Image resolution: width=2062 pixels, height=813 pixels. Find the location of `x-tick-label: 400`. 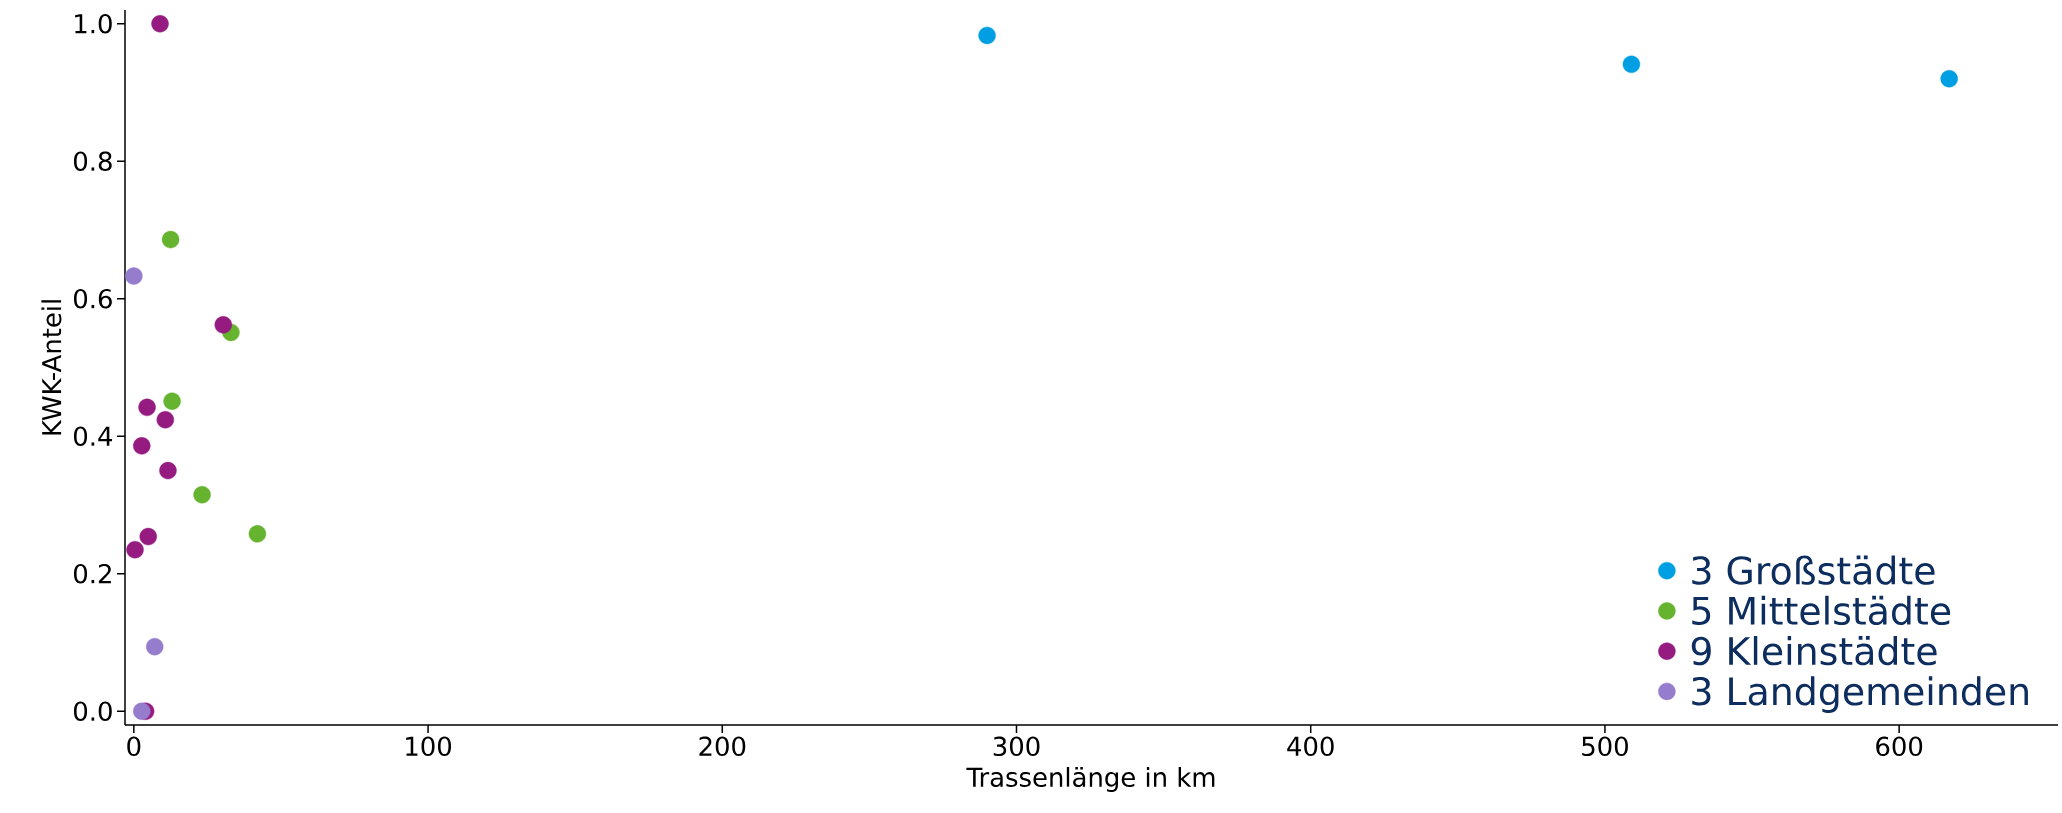

x-tick-label: 400 is located at coordinates (1310, 746).